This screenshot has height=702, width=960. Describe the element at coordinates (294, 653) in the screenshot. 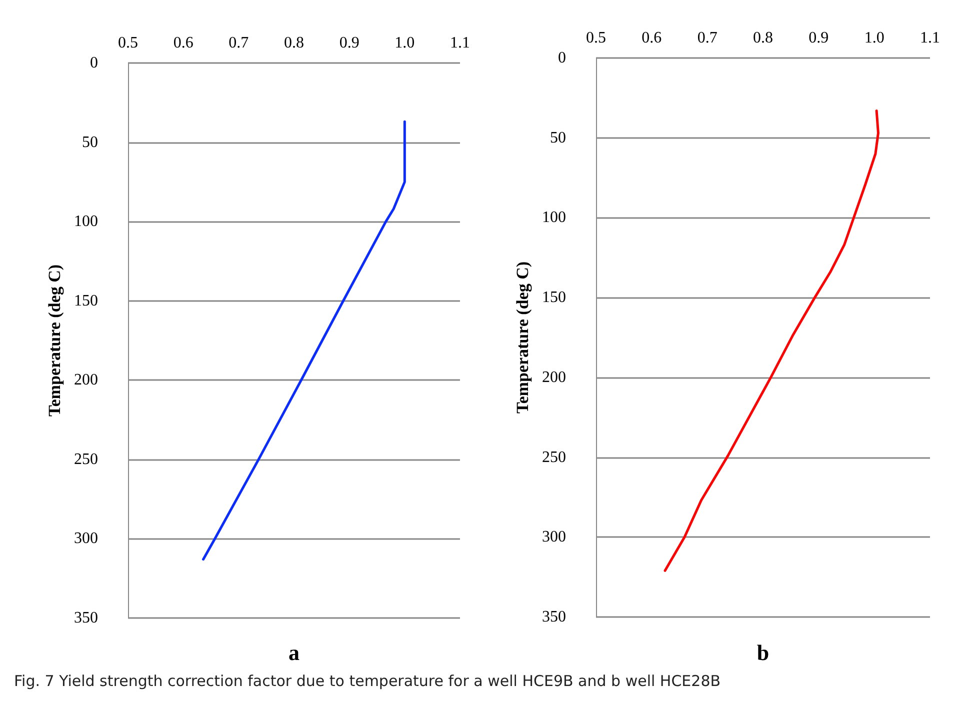

I see `text: a` at that location.